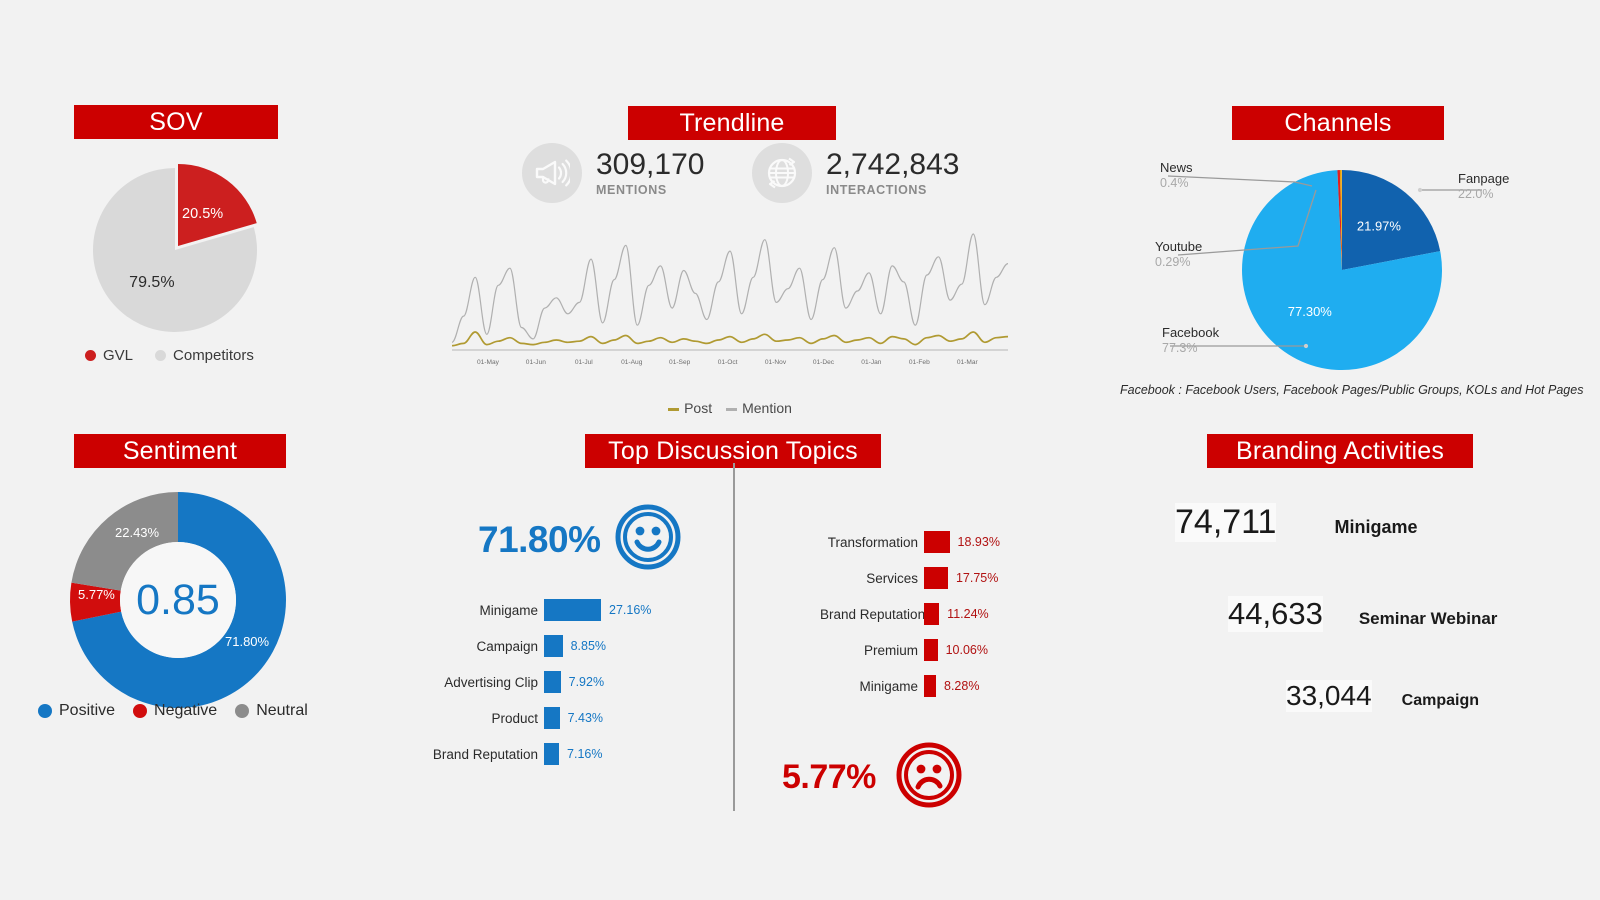 The width and height of the screenshot is (1600, 900). What do you see at coordinates (871, 362) in the screenshot?
I see `svg-text: 01-Jan` at bounding box center [871, 362].